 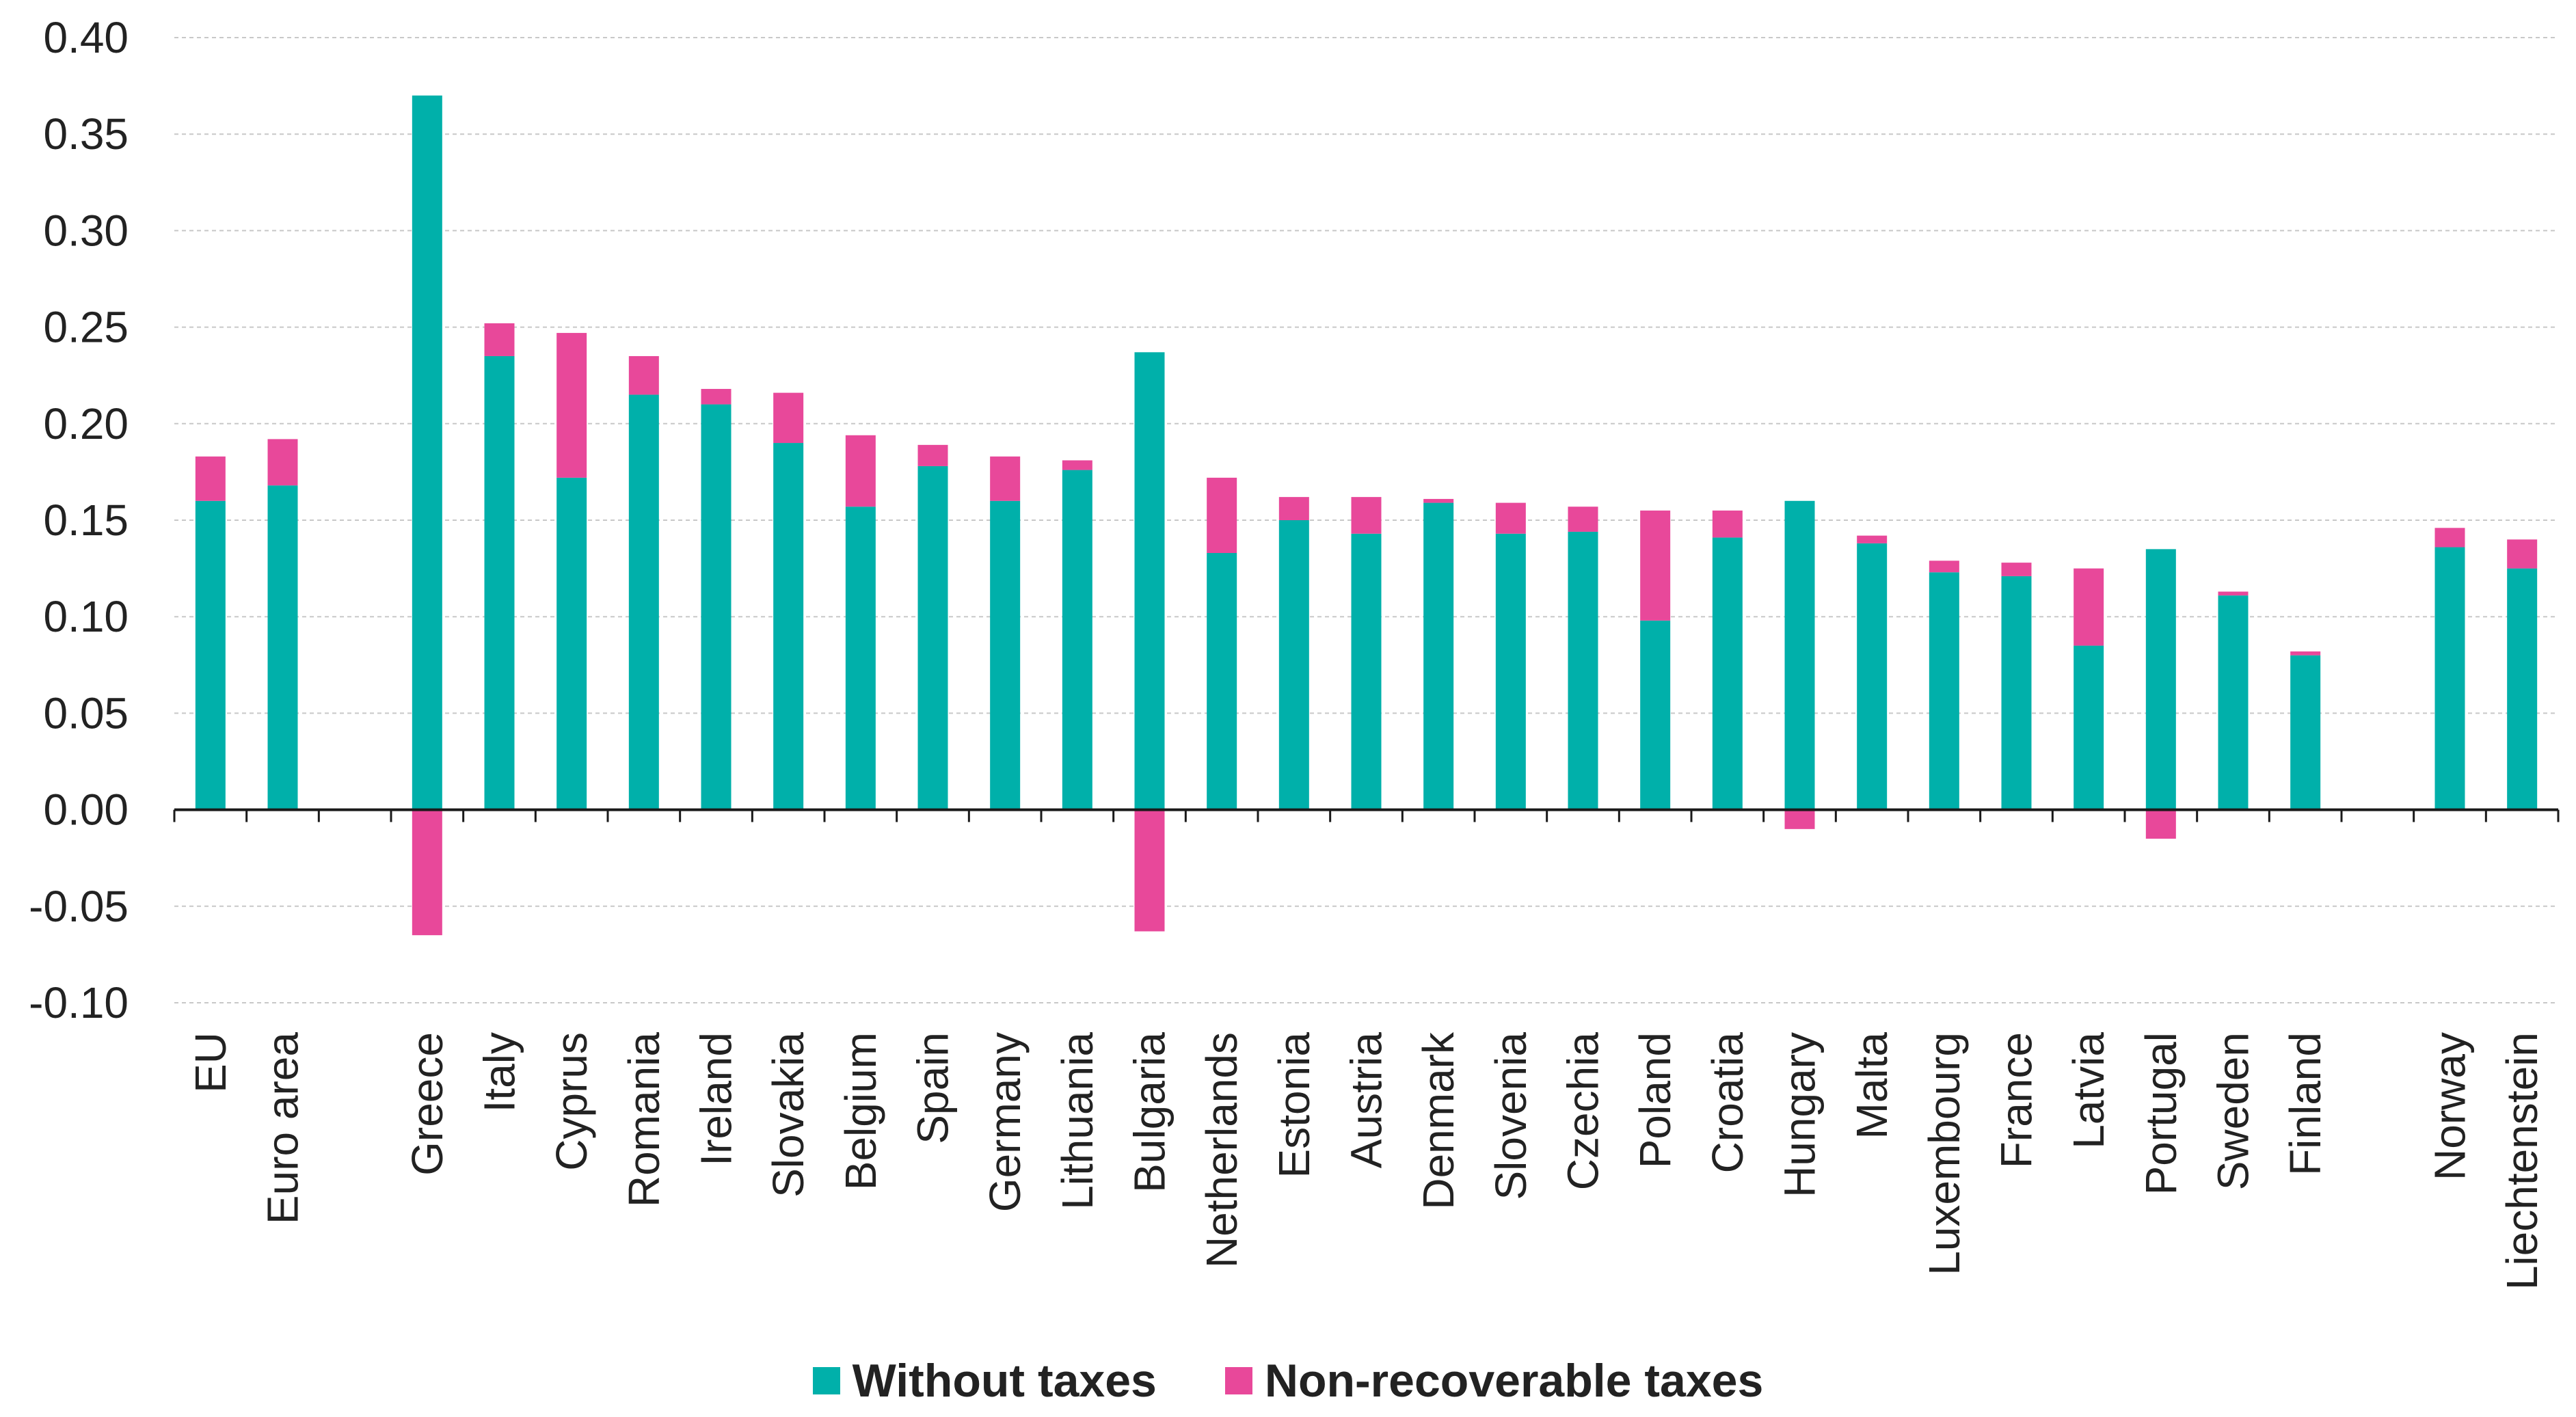 What do you see at coordinates (1366, 815) in the screenshot?
I see `x-axis` at bounding box center [1366, 815].